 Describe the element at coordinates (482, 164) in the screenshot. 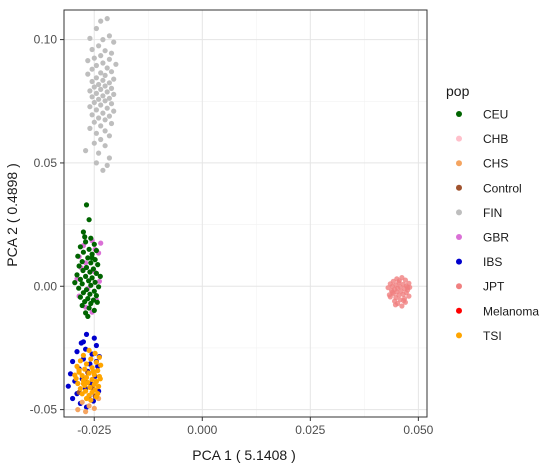

I see `legend-item-chs: CHS` at that location.